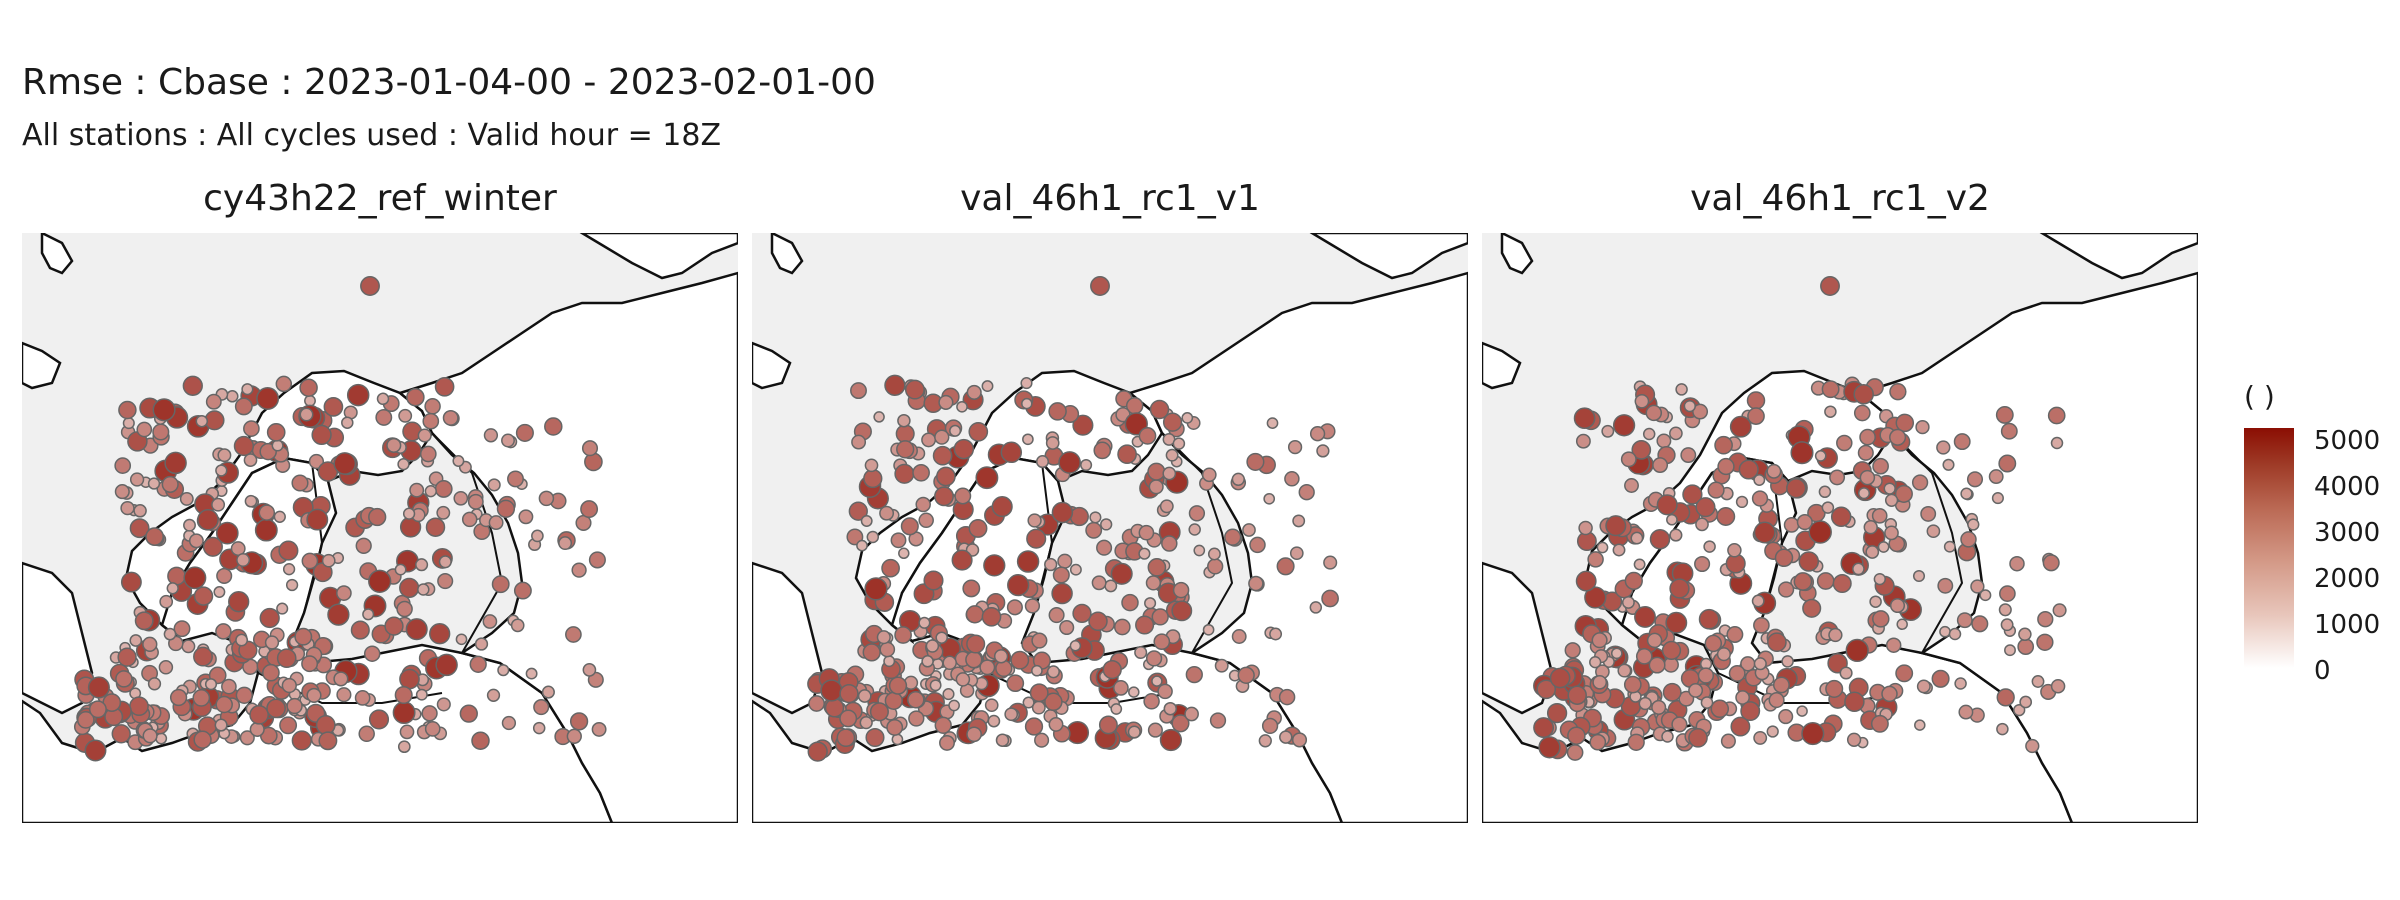 This screenshot has height=900, width=2400. Describe the element at coordinates (787, 254) in the screenshot. I see `coastline` at that location.